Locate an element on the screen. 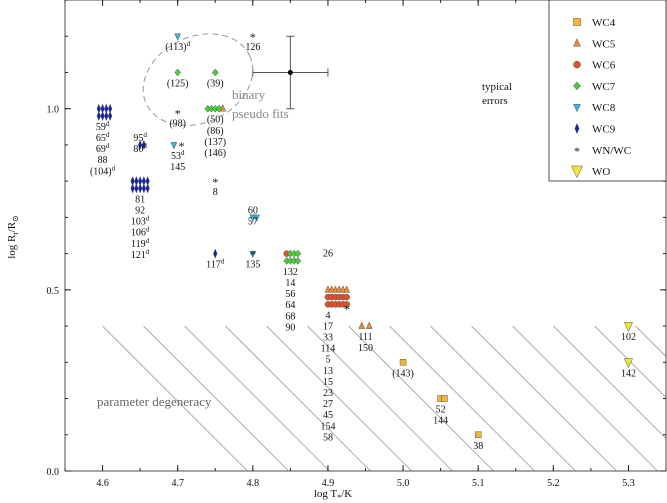 The image size is (667, 503). star-id-label: 8 is located at coordinates (215, 192).